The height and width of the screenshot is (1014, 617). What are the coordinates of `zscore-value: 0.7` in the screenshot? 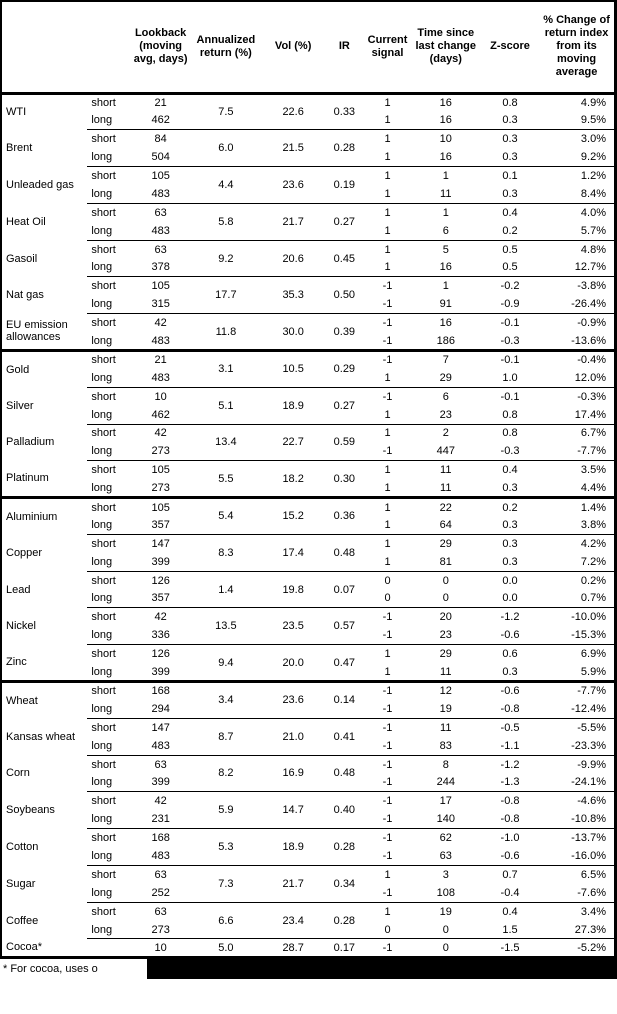 It's located at (510, 874).